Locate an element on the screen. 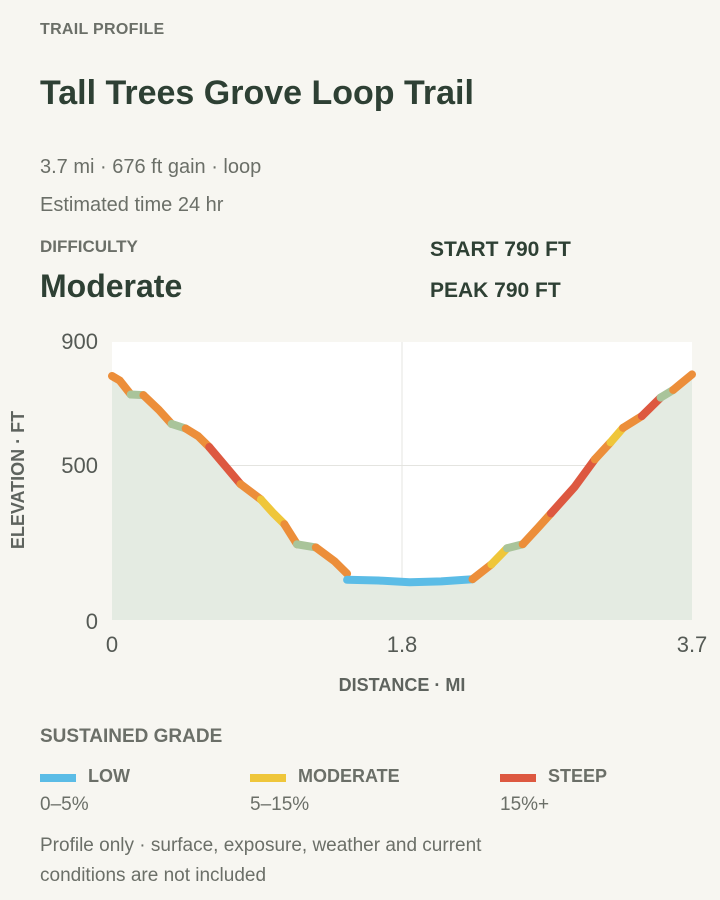 This screenshot has width=720, height=900. legend-range-low: 0–5% is located at coordinates (64, 804).